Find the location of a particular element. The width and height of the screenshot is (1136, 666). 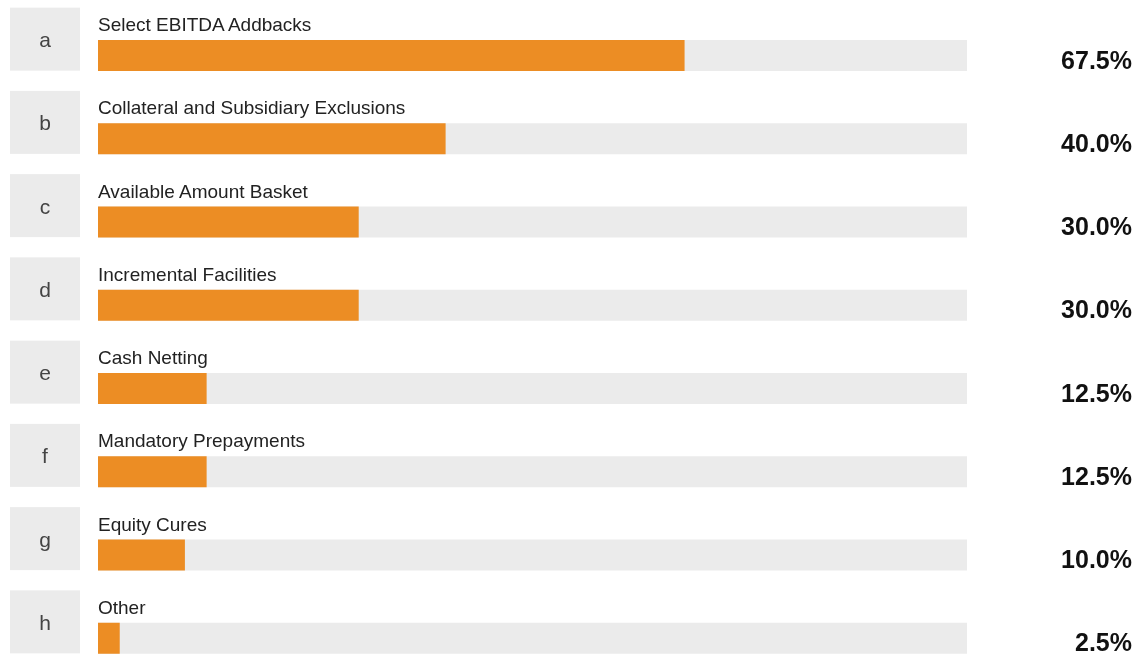

y-tick-label: Cash Netting is located at coordinates (153, 357).